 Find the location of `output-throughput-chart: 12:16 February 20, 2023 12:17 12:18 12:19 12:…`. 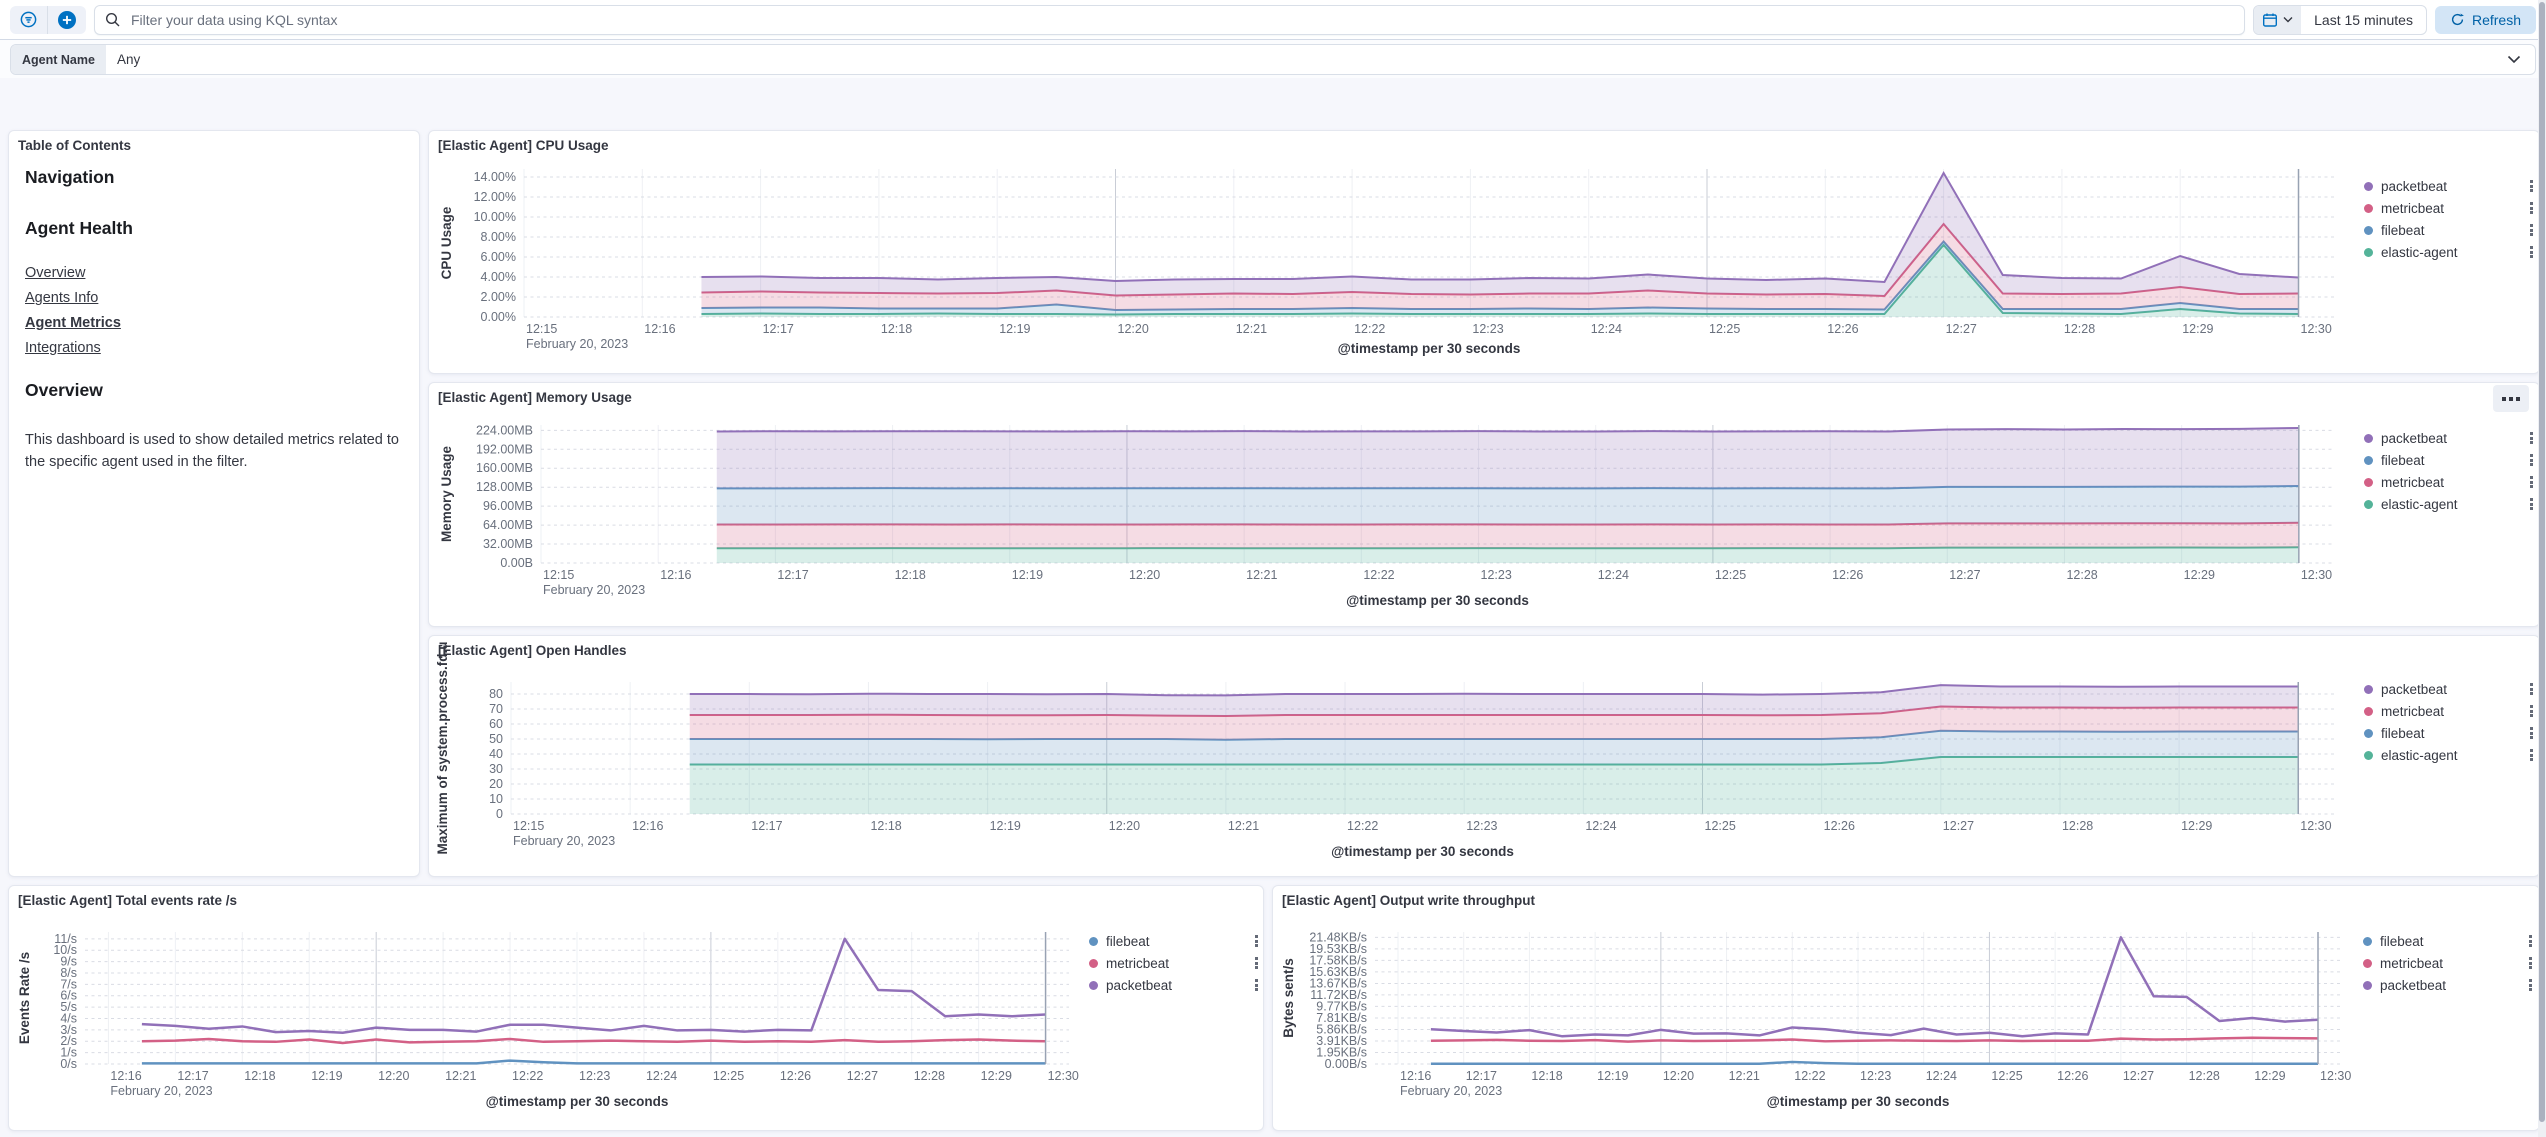

output-throughput-chart: 12:16 February 20, 2023 12:17 12:18 12:19 12:… is located at coordinates (1906, 1008).